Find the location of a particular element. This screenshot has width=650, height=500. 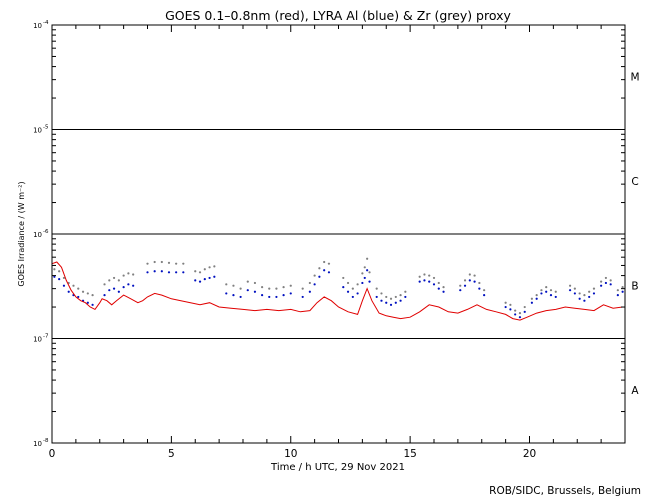

flare-class-label-C: C is located at coordinates (634, 182).